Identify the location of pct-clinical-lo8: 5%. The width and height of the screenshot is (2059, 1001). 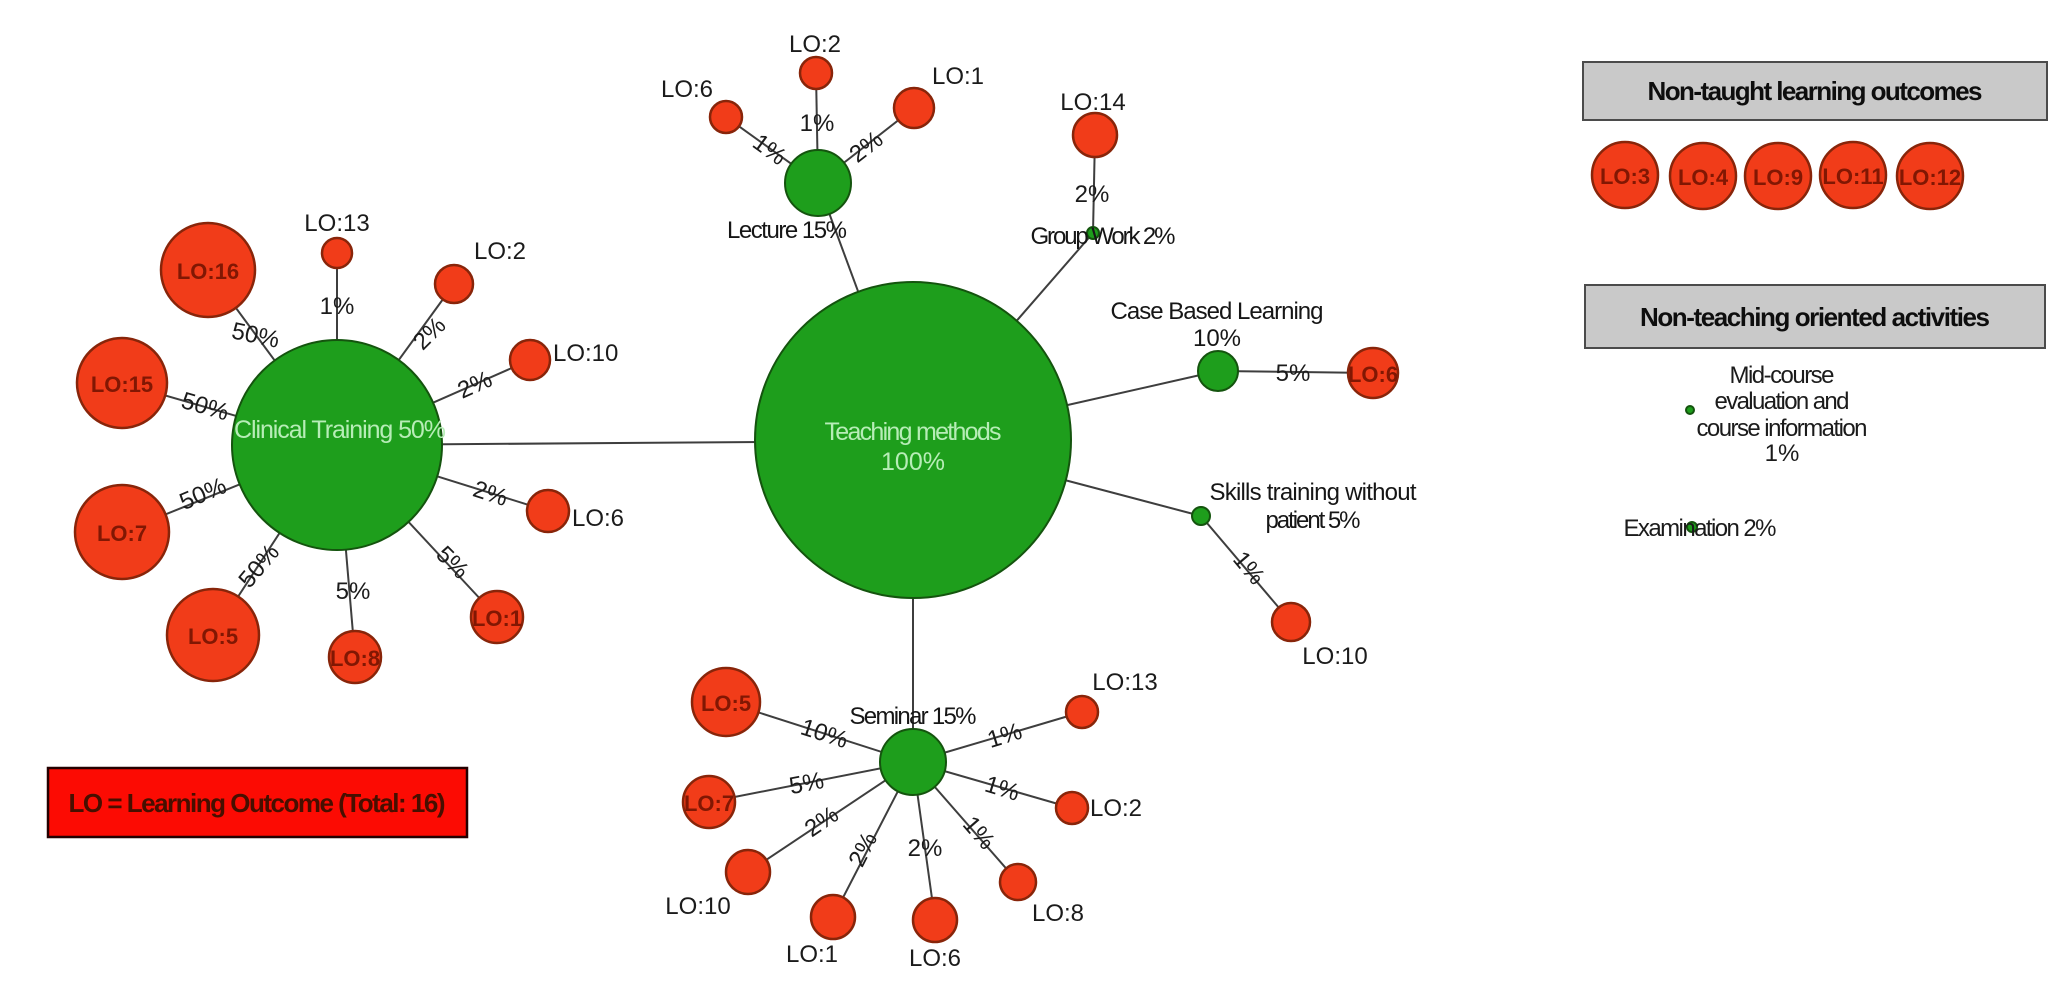
(353, 591).